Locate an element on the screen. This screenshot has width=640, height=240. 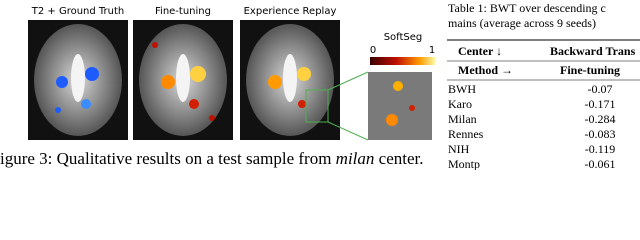
row-label: Montp is located at coordinates (464, 163).